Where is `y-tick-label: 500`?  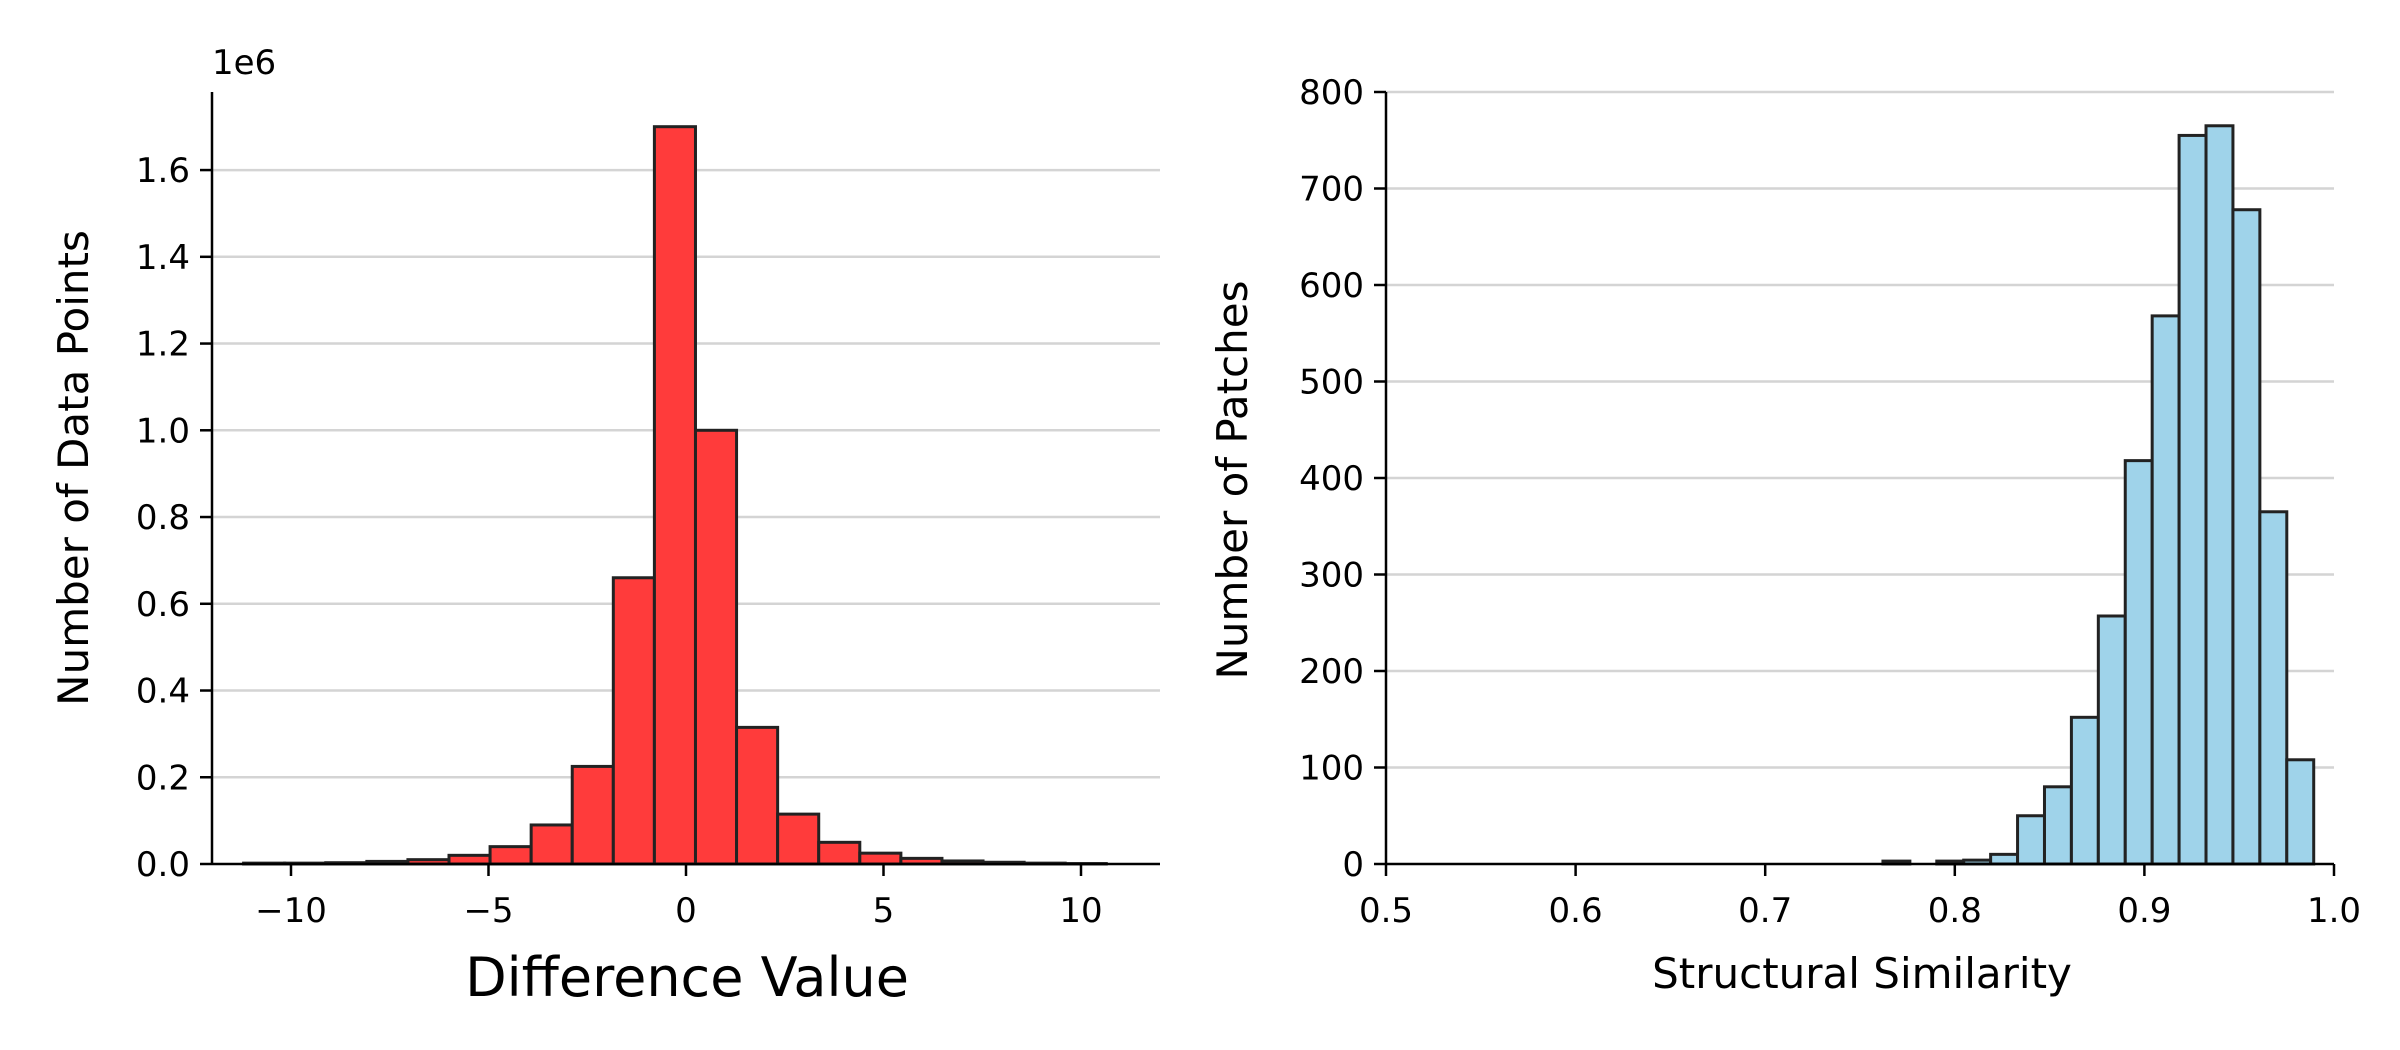
y-tick-label: 500 is located at coordinates (1331, 383).